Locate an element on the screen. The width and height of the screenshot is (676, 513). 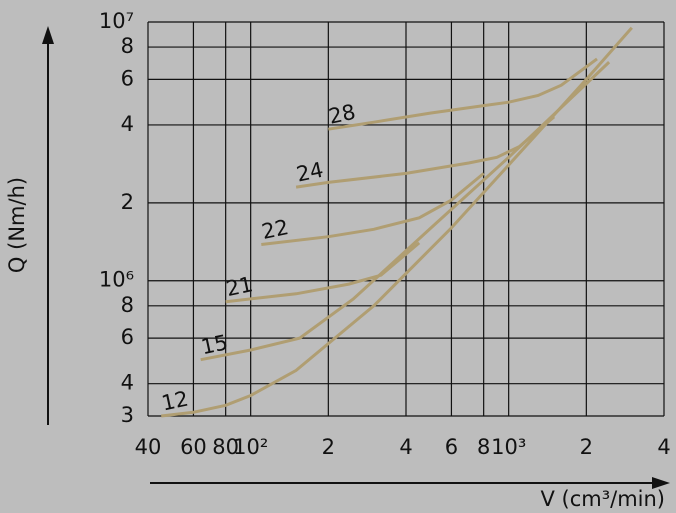
y-axis-label: Q (Nm/h) is located at coordinates (17, 225).